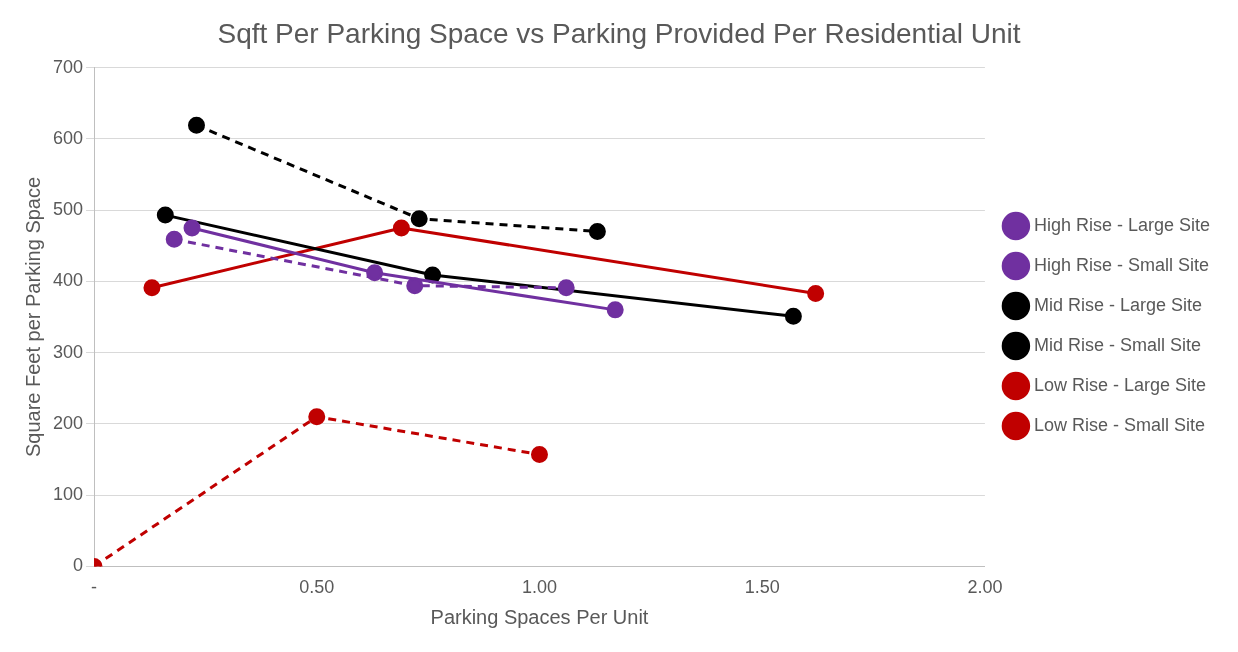 This screenshot has width=1238, height=652. Describe the element at coordinates (32, 317) in the screenshot. I see `y-axis-title: Square Feet per Parking Space` at that location.